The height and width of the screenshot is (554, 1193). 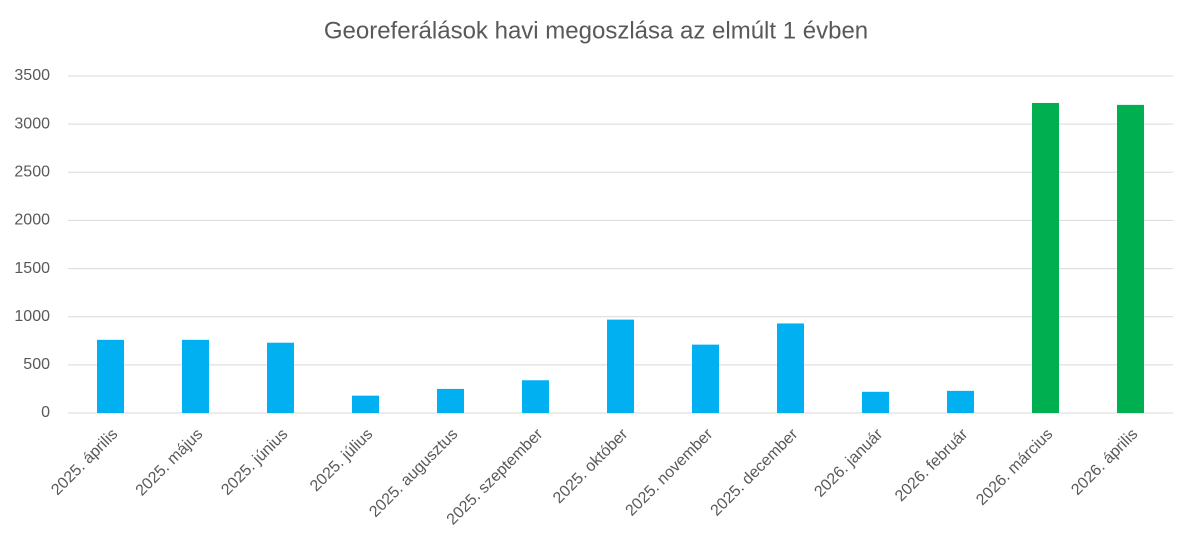 I want to click on x-tick-label: 2025. június, so click(x=254, y=462).